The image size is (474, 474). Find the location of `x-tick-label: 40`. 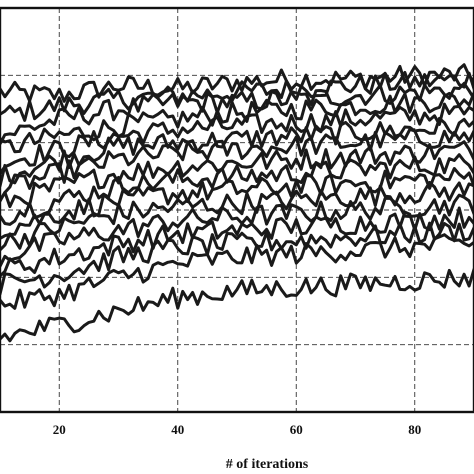

x-tick-label: 40 is located at coordinates (177, 429).